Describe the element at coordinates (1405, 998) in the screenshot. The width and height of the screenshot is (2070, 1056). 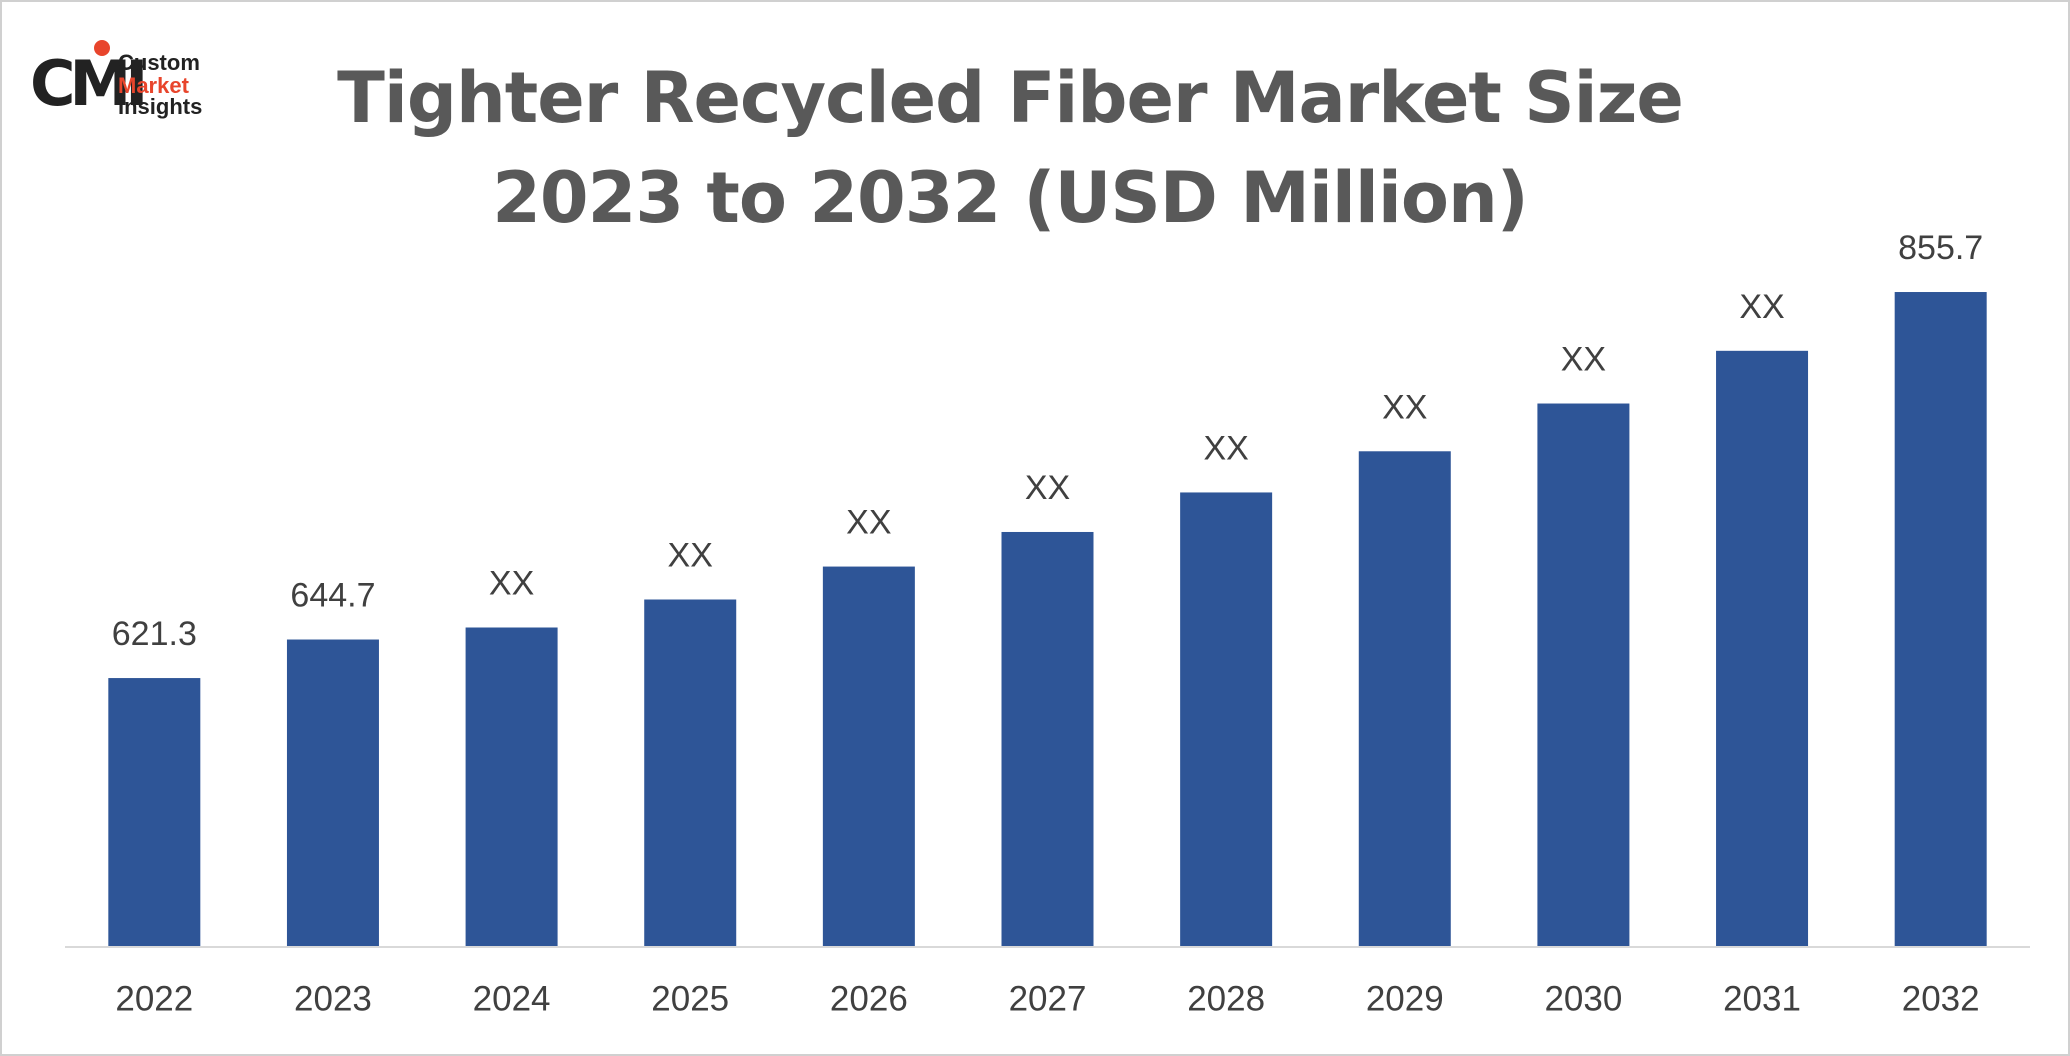
I see `x-tick-label: 2029` at that location.